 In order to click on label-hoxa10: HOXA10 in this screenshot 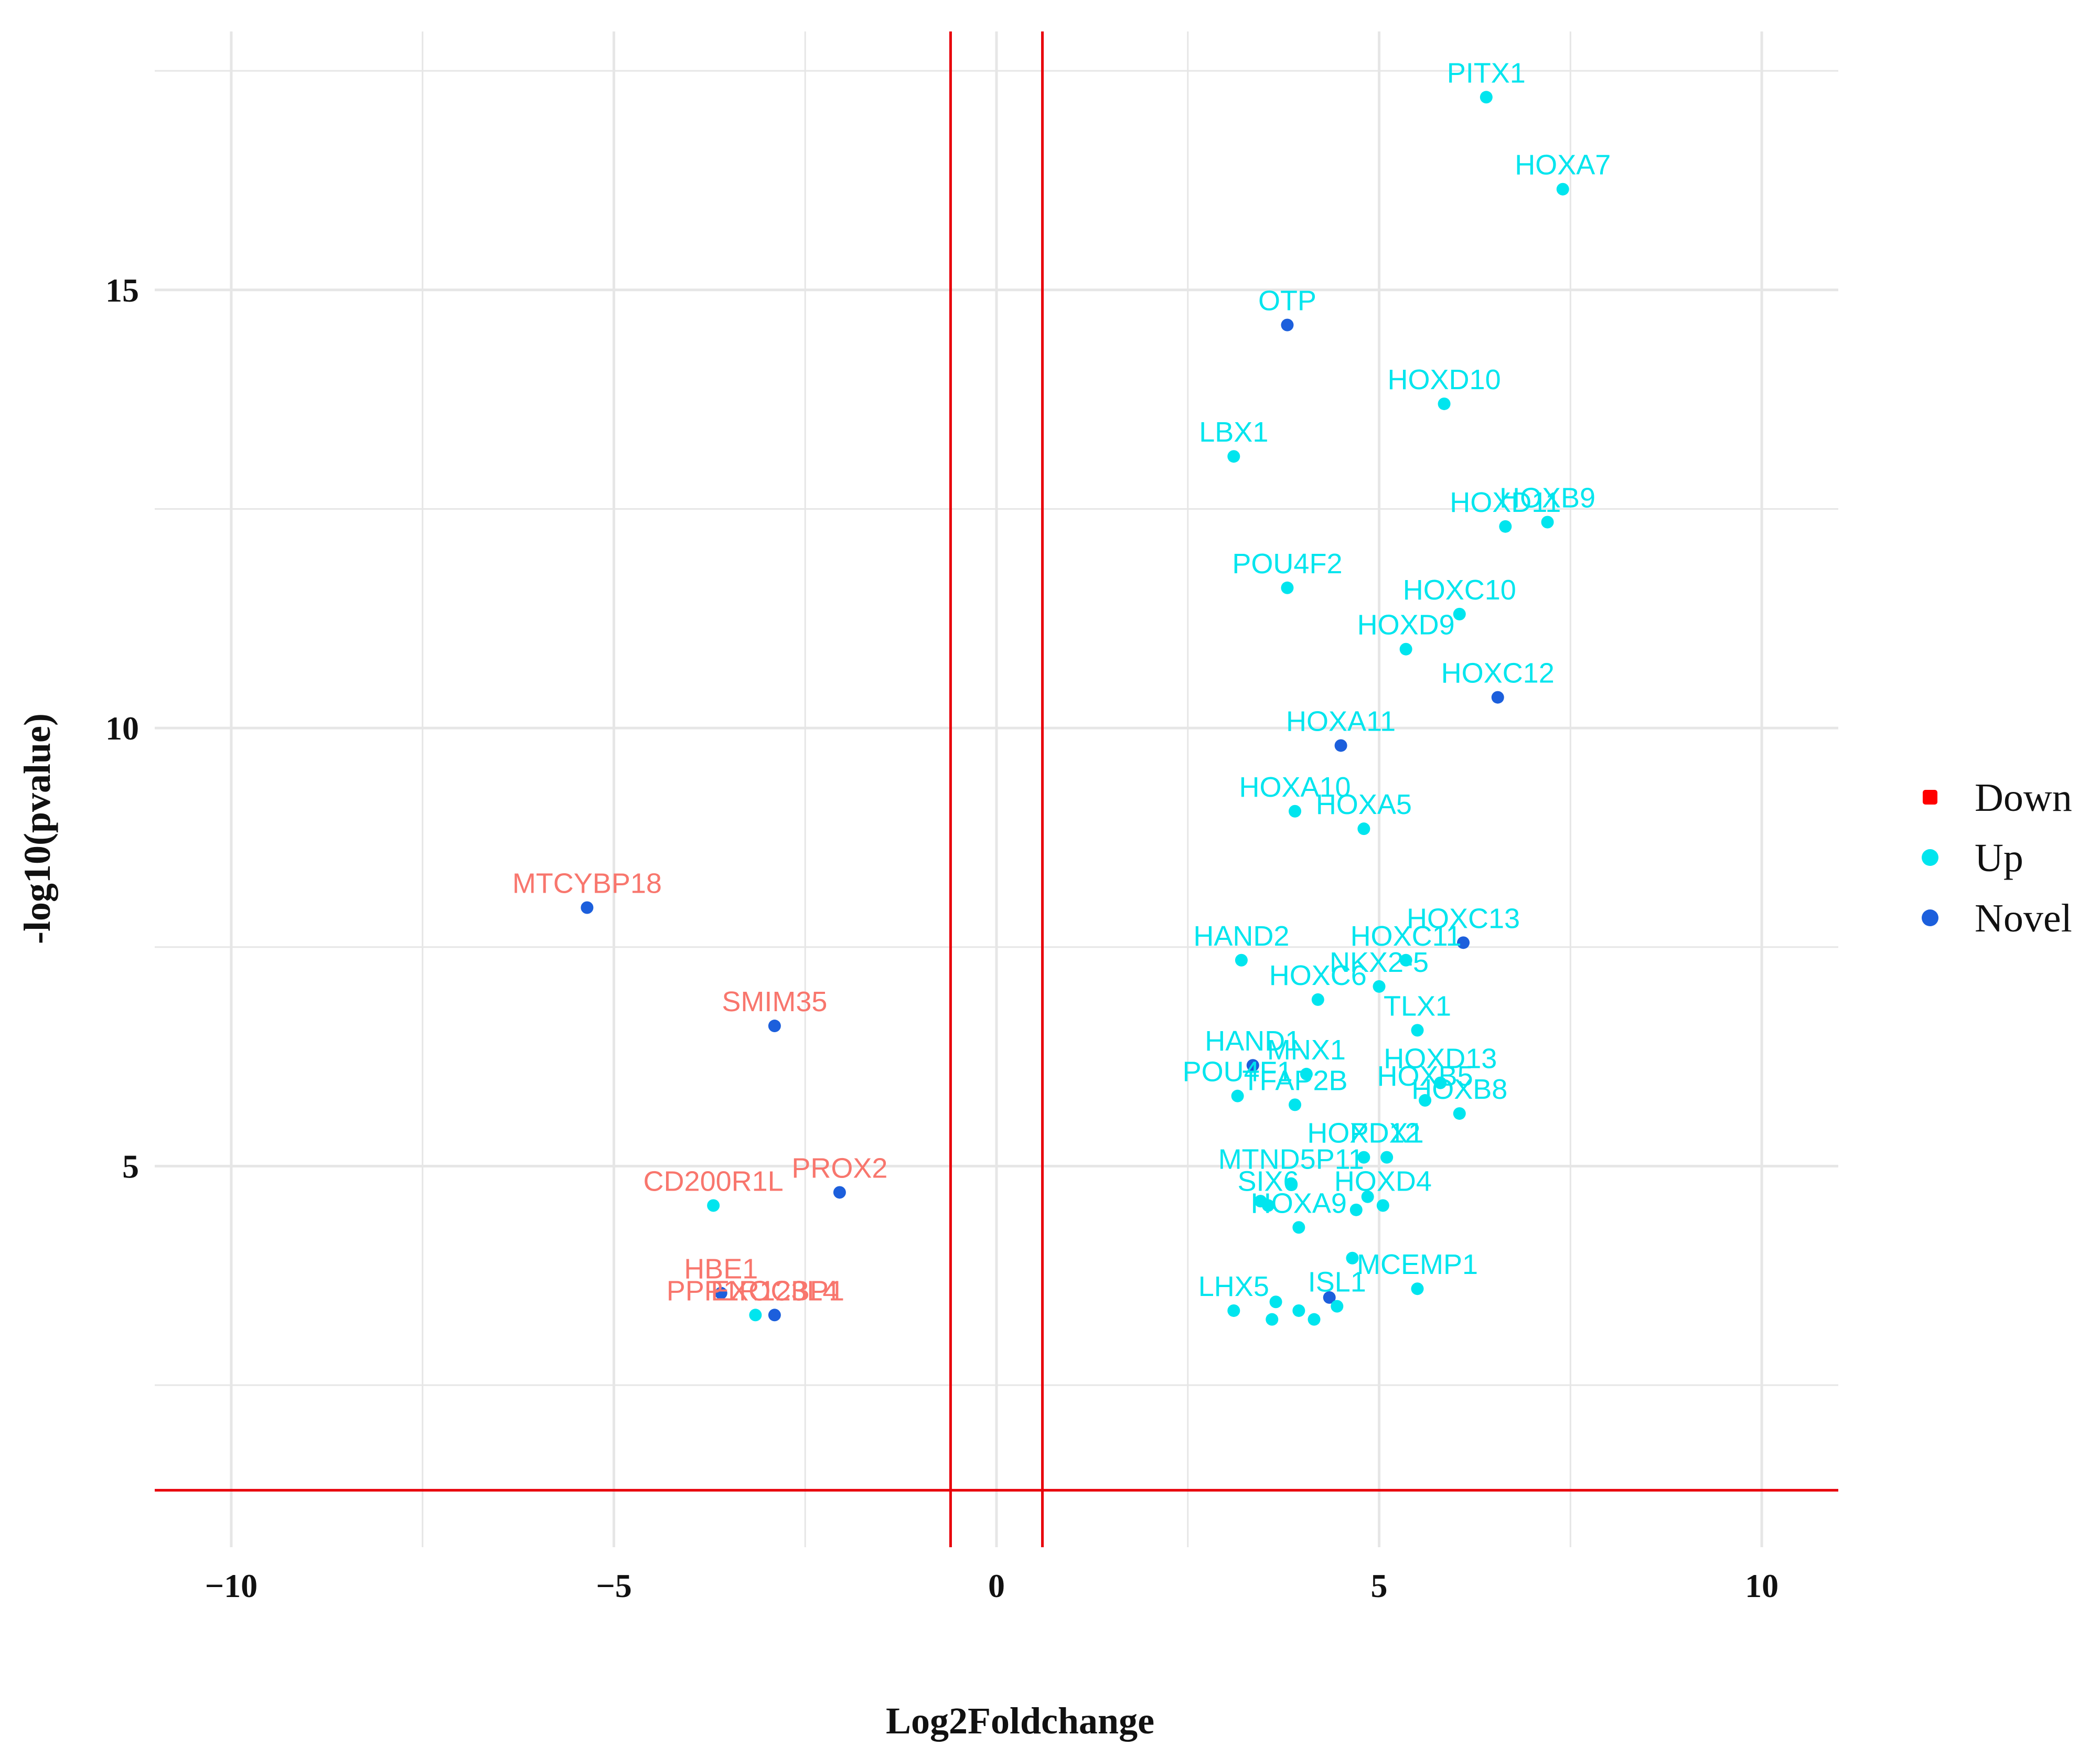, I will do `click(1295, 787)`.